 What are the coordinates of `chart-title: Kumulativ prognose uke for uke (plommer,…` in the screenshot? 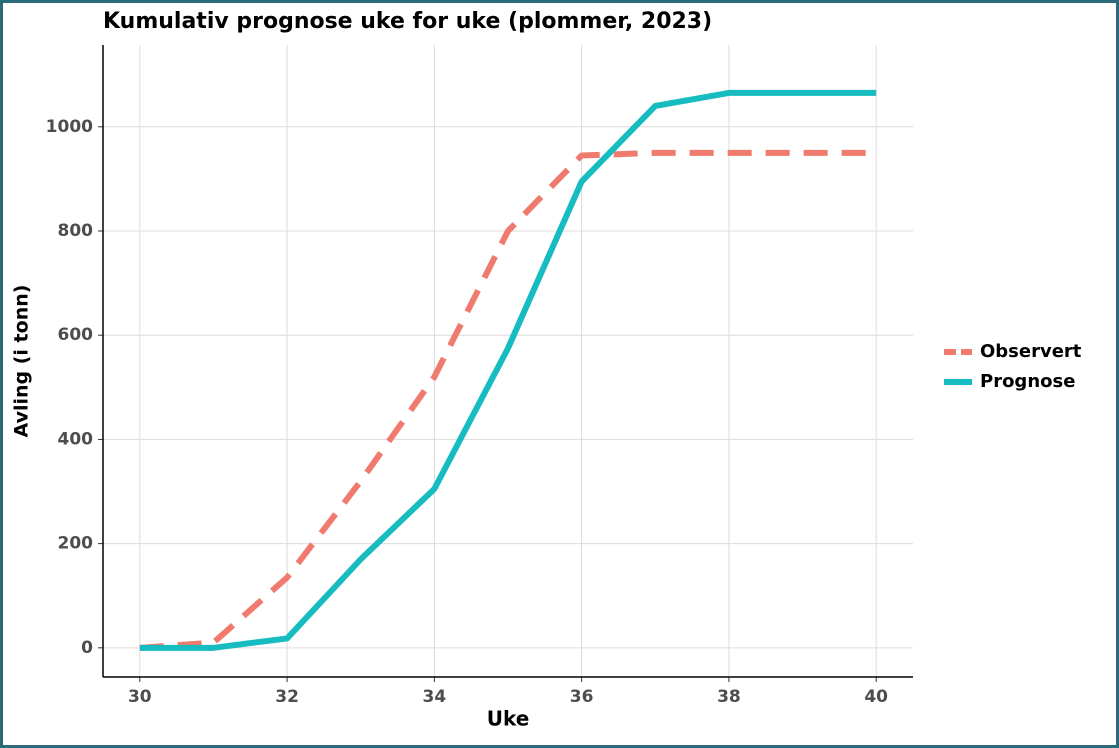 It's located at (407, 21).